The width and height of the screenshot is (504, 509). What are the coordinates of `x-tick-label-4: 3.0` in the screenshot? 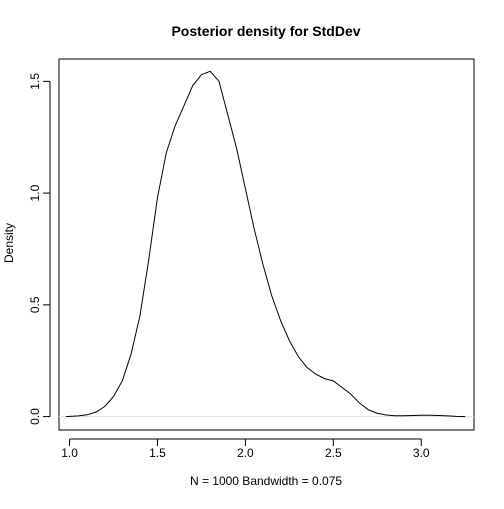 It's located at (421, 453).